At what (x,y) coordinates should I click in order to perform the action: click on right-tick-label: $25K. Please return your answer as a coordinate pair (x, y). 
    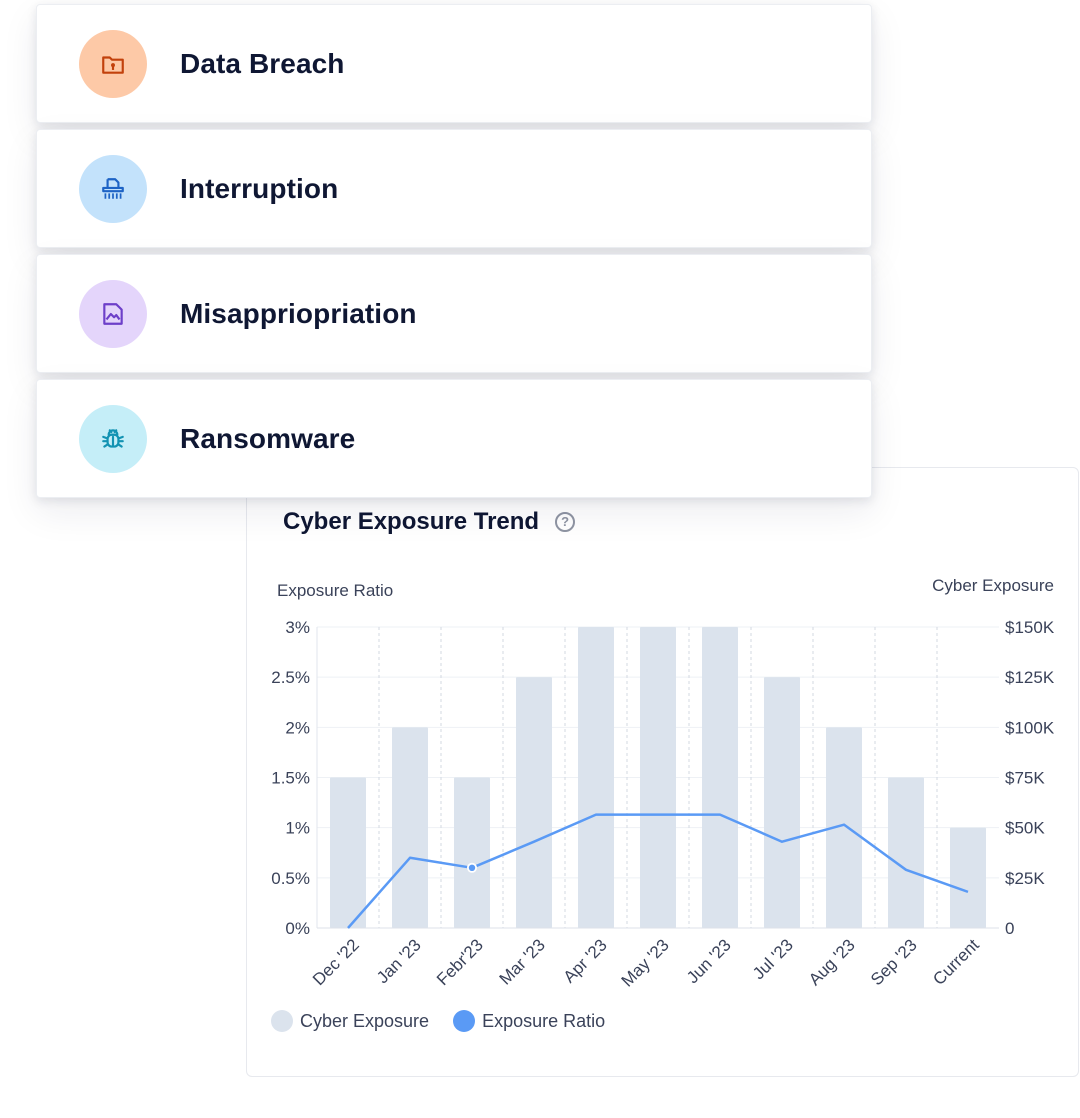
    Looking at the image, I should click on (1025, 878).